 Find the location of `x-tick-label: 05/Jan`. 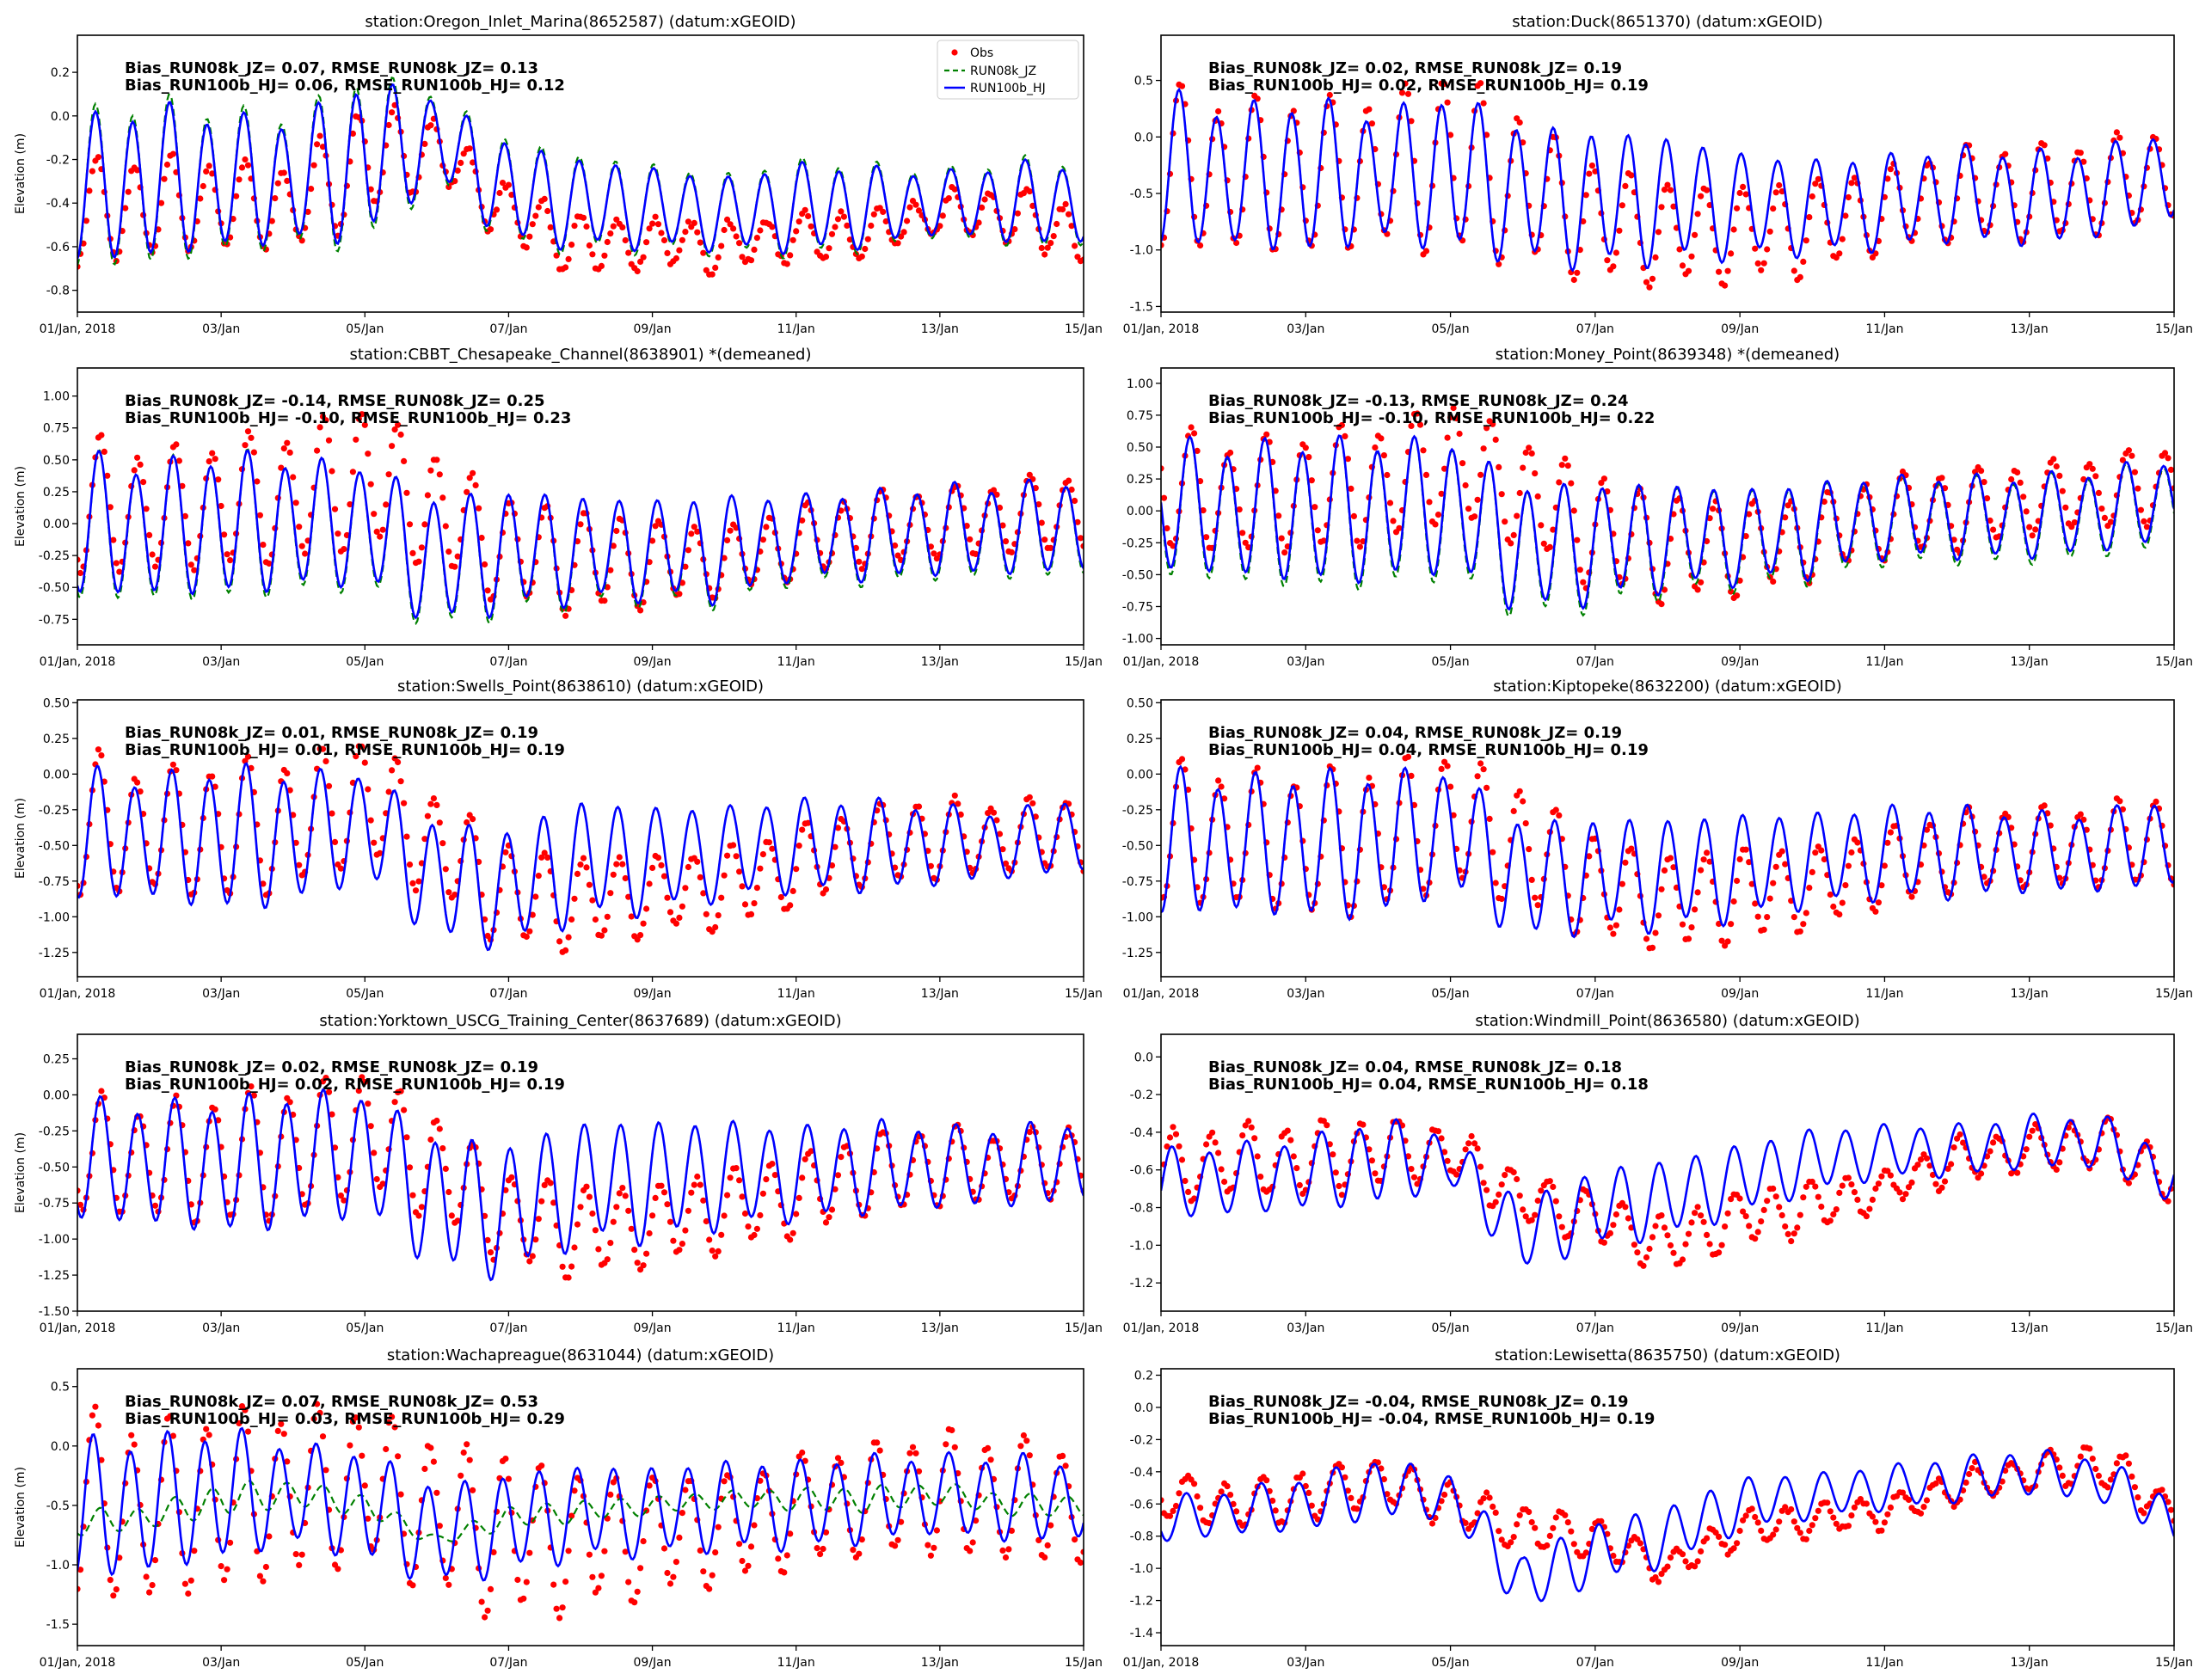

x-tick-label: 05/Jan is located at coordinates (365, 994).